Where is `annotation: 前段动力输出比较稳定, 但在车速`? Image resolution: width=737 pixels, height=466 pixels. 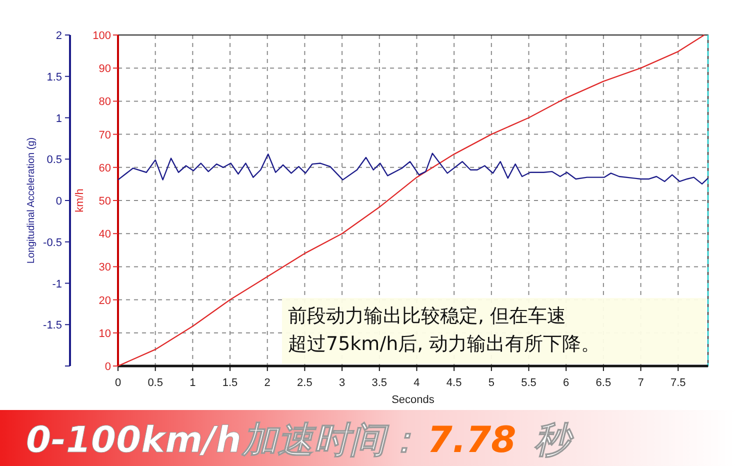
annotation: 前段动力输出比较稳定, 但在车速 is located at coordinates (427, 316).